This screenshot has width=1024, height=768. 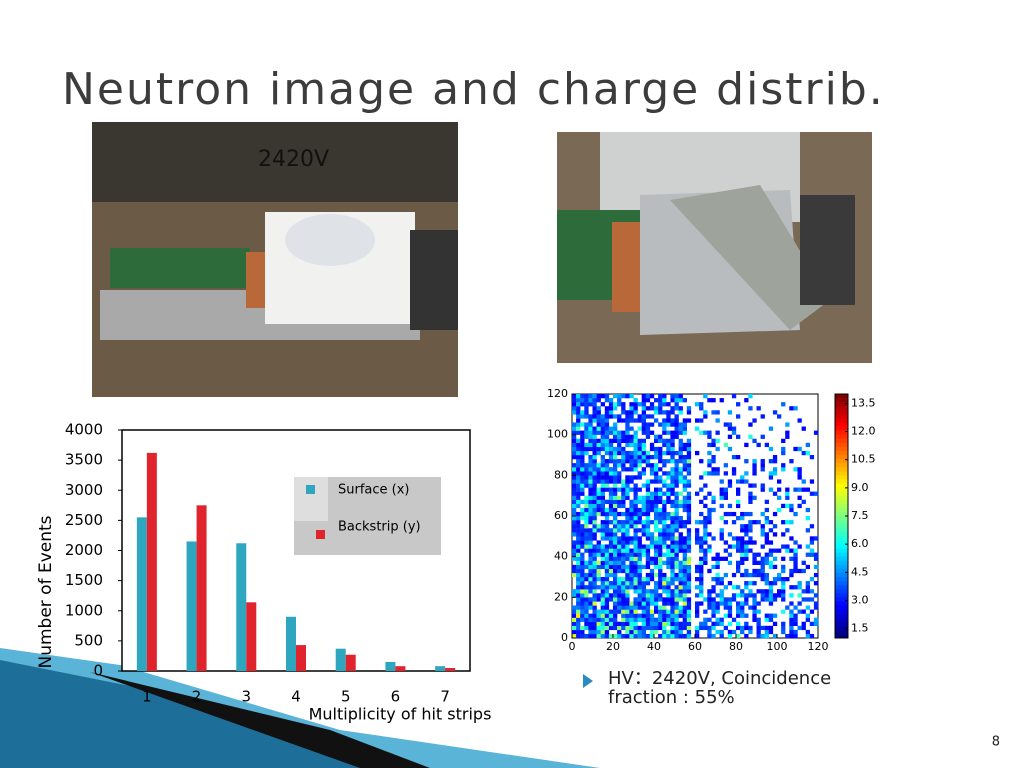 I want to click on legend-label: Surface (x), so click(x=374, y=490).